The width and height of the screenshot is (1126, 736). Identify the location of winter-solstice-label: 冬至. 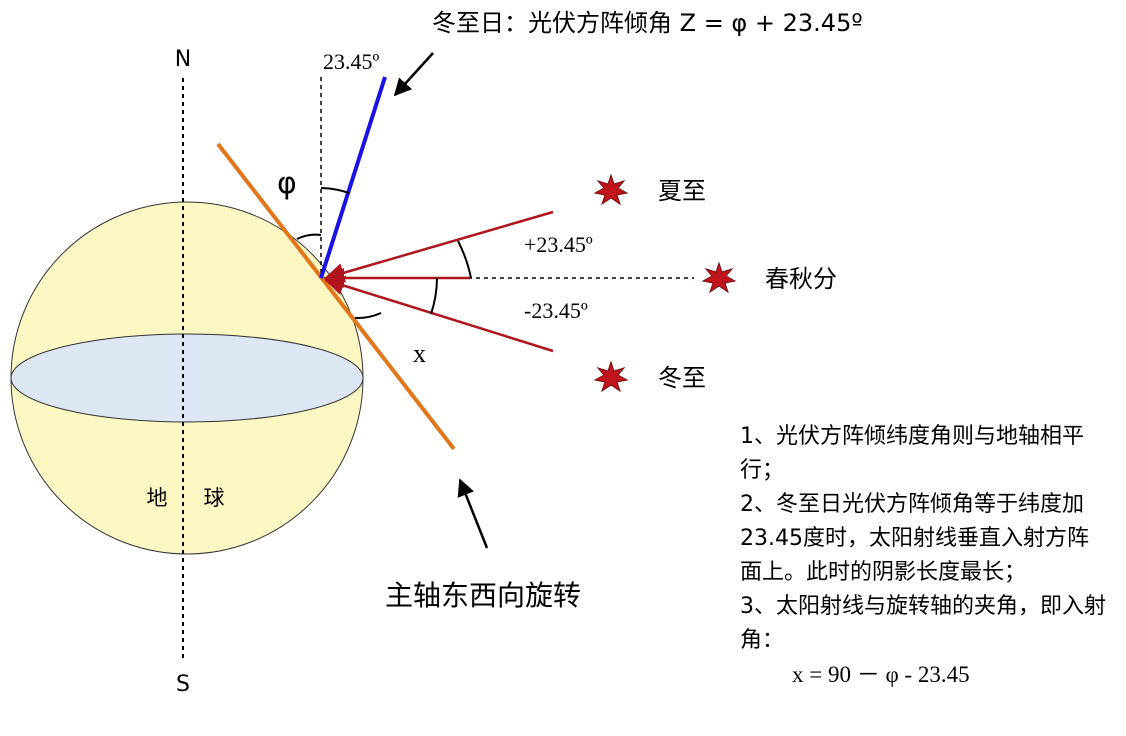
(682, 378).